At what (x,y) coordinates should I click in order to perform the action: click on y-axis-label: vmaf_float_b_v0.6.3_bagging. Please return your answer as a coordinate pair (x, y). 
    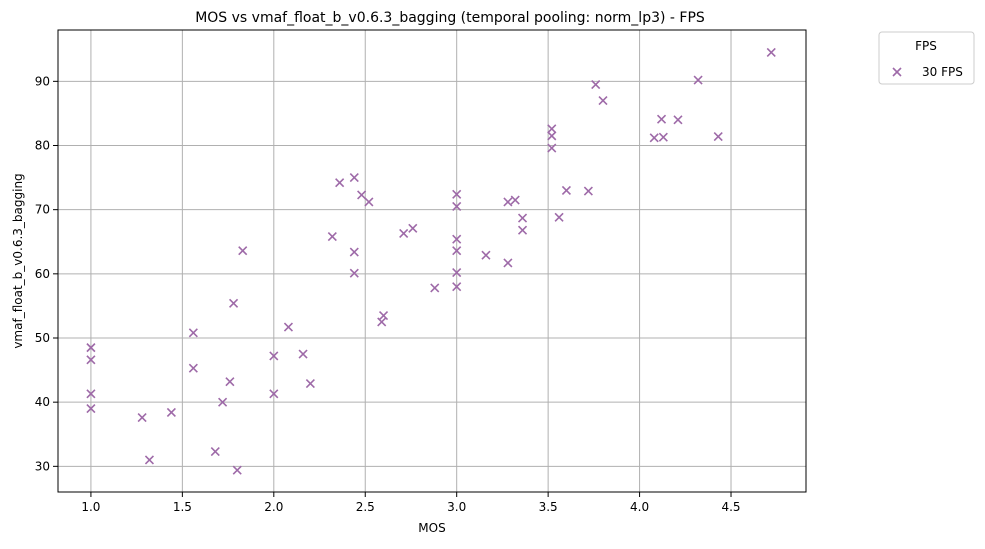
    Looking at the image, I should click on (18, 260).